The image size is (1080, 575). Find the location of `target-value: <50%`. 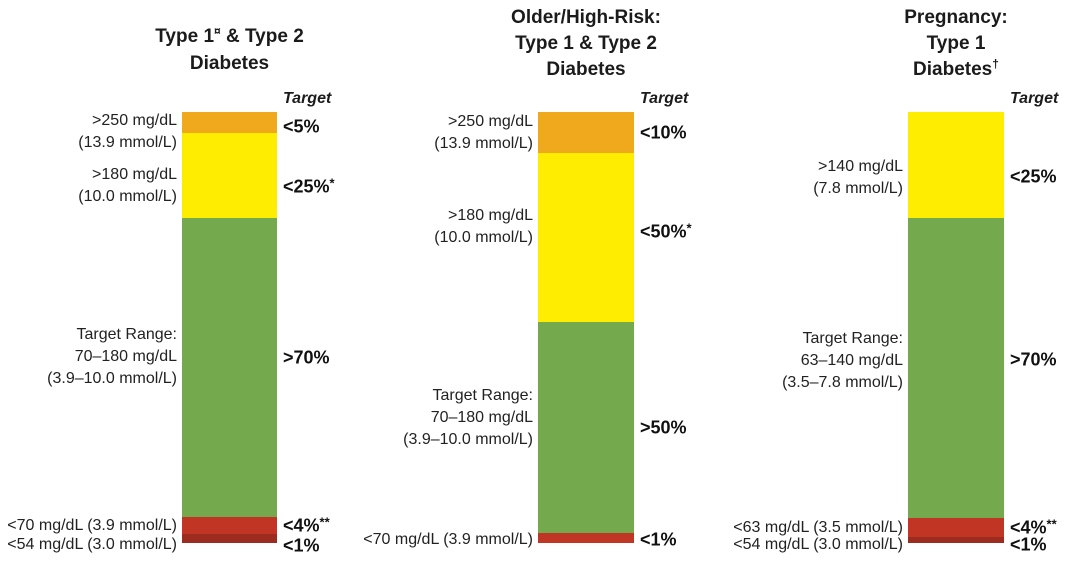

target-value: <50% is located at coordinates (663, 231).